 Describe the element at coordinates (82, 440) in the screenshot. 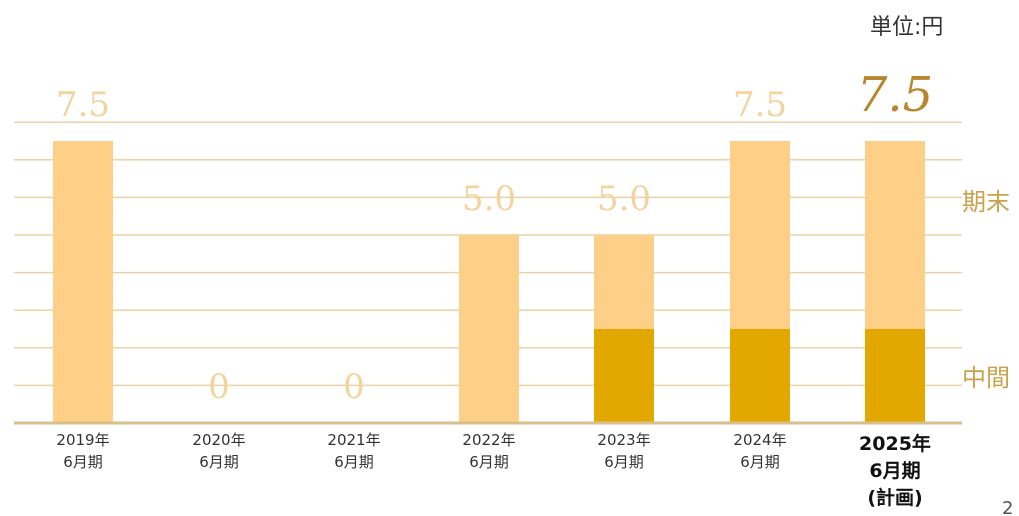

I see `x-tick-label: 2019年` at that location.